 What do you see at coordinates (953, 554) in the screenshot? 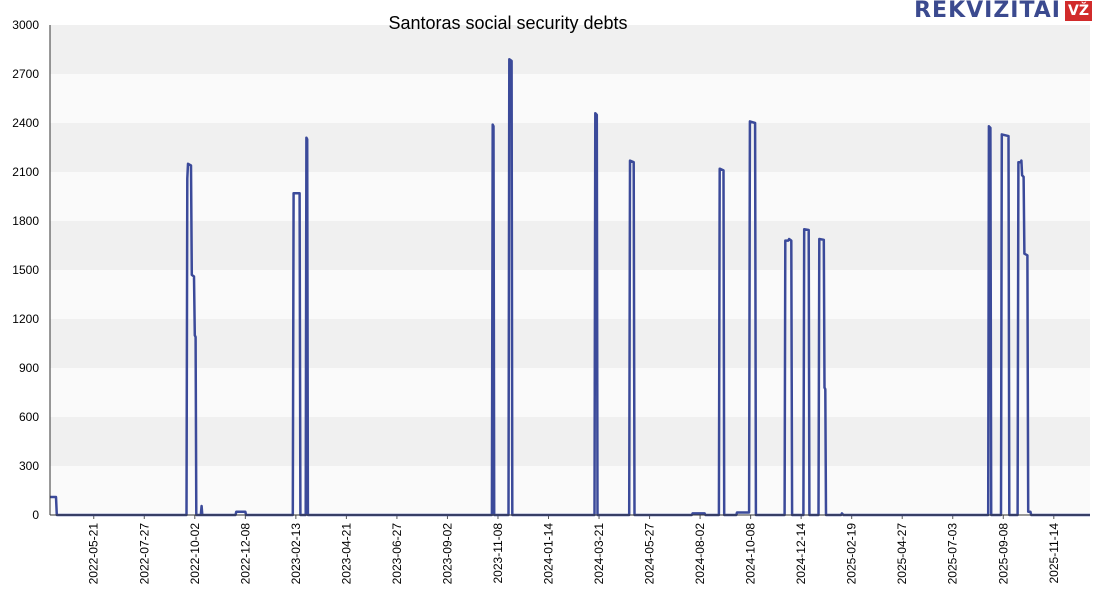
I see `x-tick-label: 2025-07-03` at bounding box center [953, 554].